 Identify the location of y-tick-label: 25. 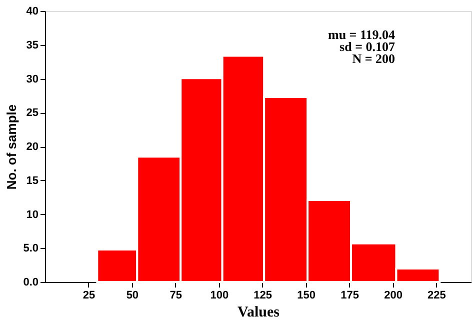
(32, 113).